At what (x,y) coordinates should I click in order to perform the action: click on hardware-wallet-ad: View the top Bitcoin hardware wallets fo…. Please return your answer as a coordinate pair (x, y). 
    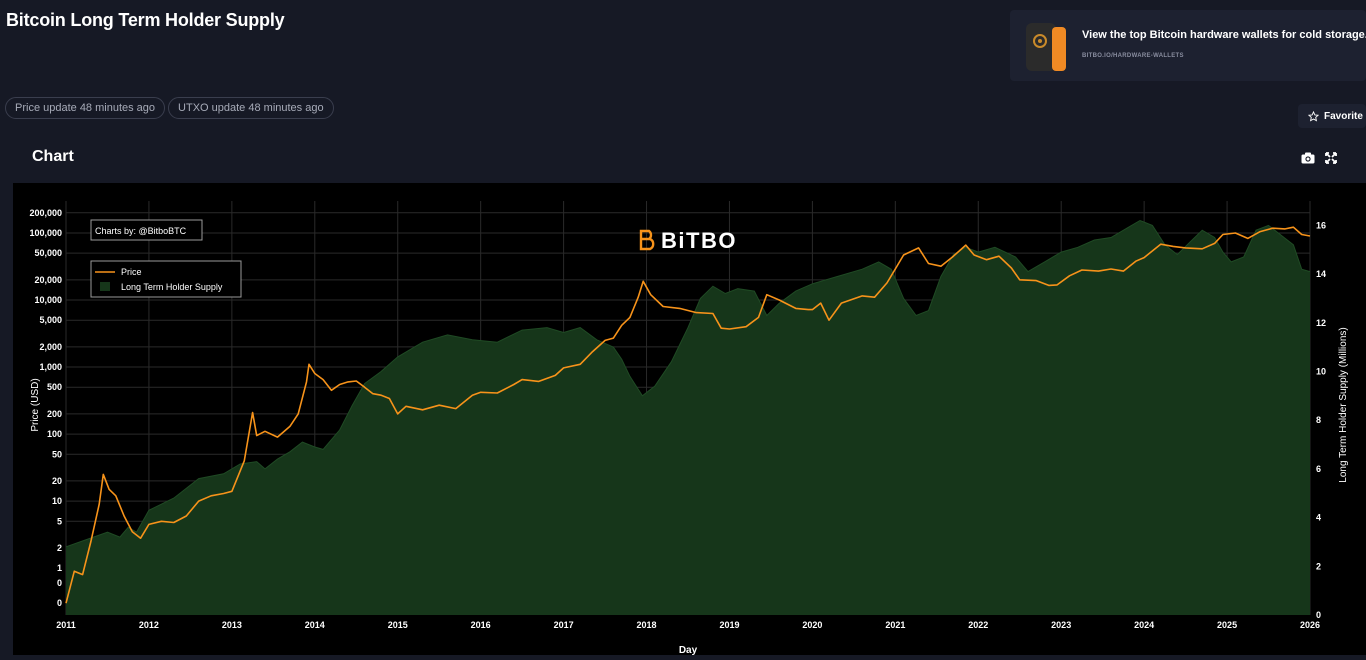
    Looking at the image, I should click on (1188, 45).